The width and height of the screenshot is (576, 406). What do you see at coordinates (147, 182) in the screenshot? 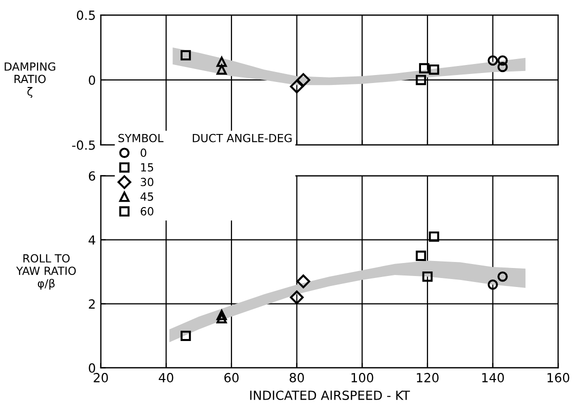
I see `legend-label: 30` at bounding box center [147, 182].